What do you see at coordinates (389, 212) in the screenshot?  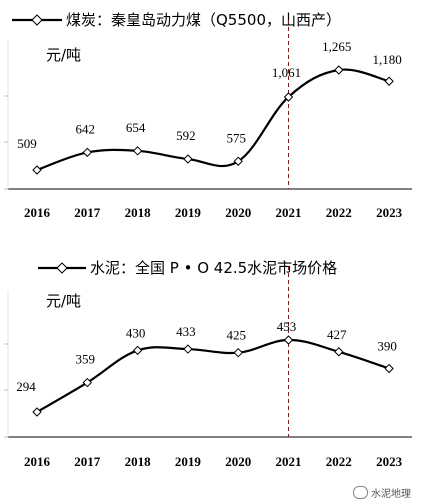 I see `chart-1-x-tick-2023: 2023` at bounding box center [389, 212].